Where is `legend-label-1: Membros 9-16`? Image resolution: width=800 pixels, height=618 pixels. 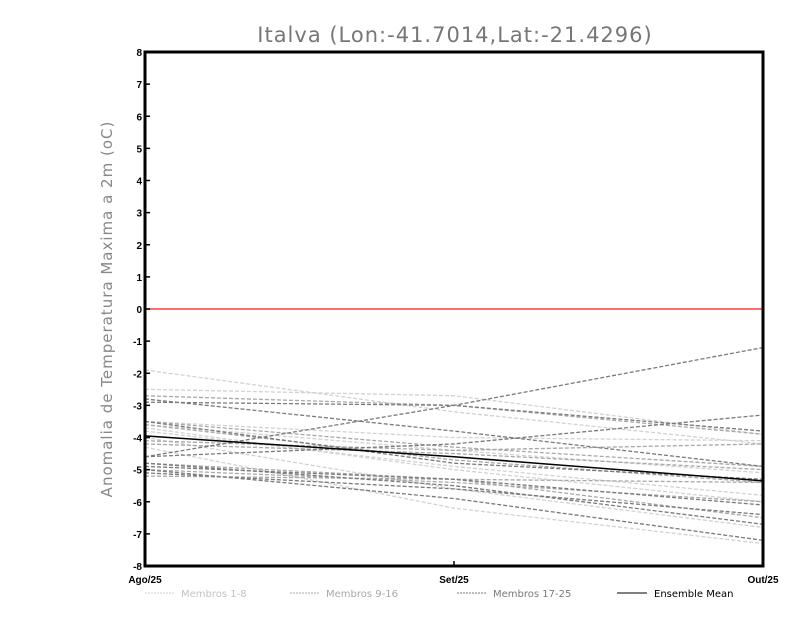
legend-label-1: Membros 9-16 is located at coordinates (362, 594).